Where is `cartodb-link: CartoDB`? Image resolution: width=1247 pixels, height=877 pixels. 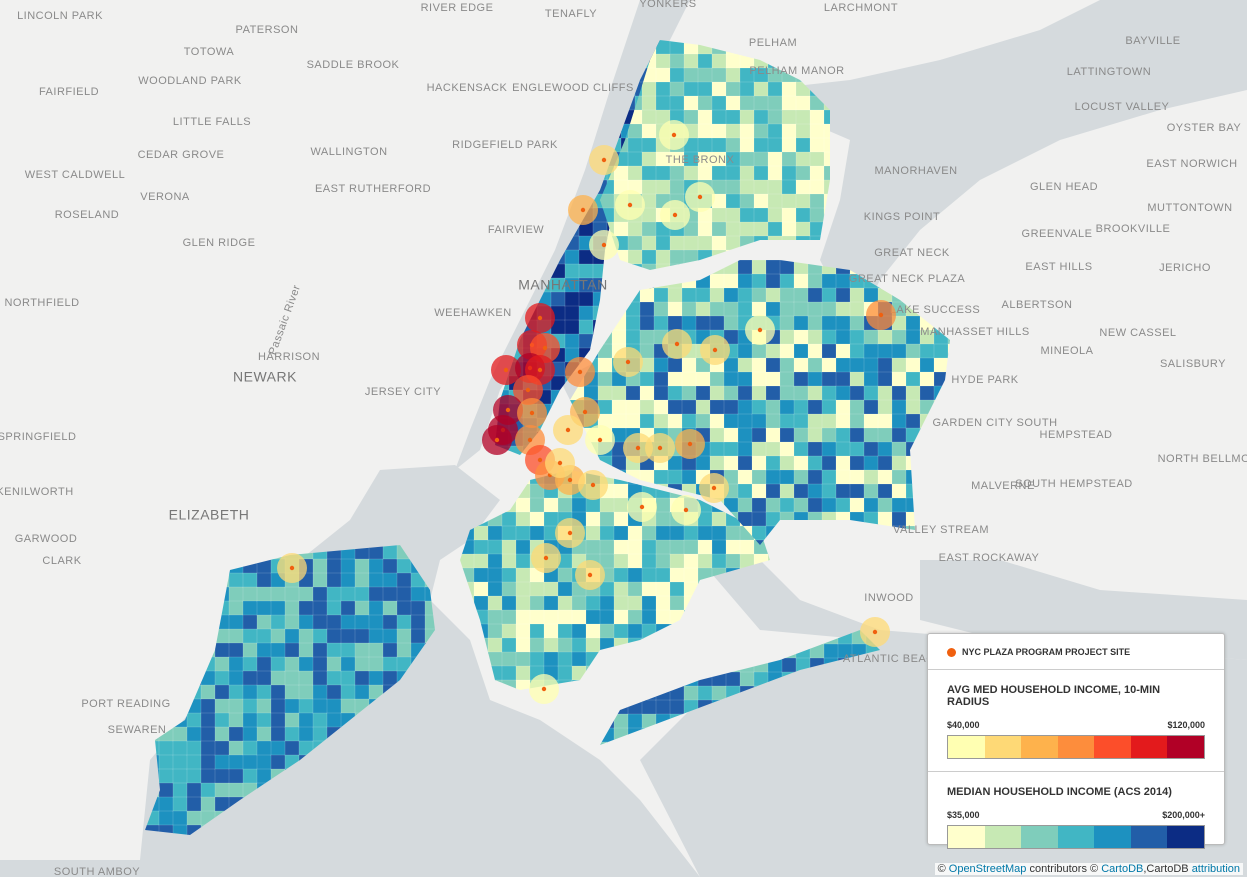
cartodb-link: CartoDB is located at coordinates (1122, 869).